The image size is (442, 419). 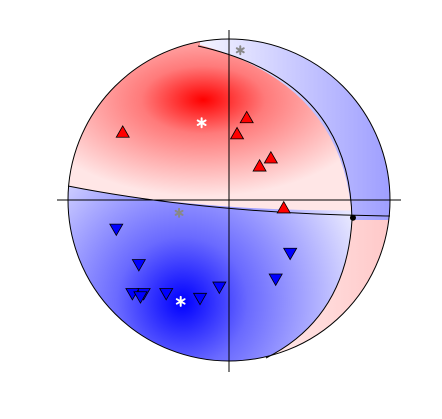 I want to click on t-axis-star, so click(x=180, y=301).